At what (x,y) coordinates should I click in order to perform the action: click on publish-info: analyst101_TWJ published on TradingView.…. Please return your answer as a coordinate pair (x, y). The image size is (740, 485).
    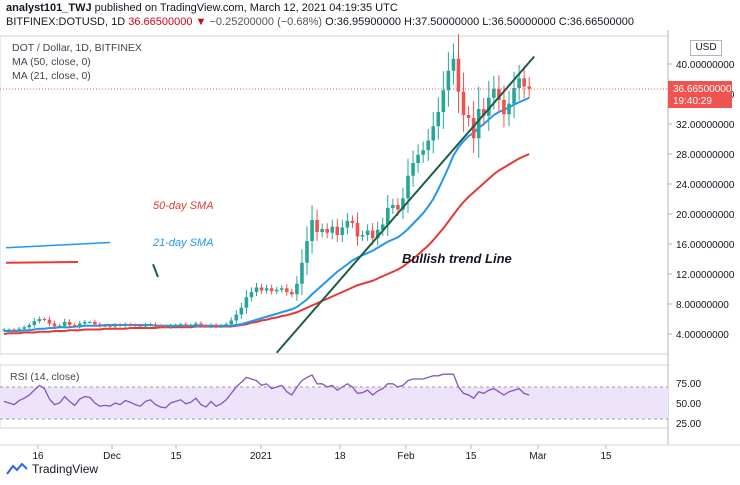
    Looking at the image, I should click on (202, 8).